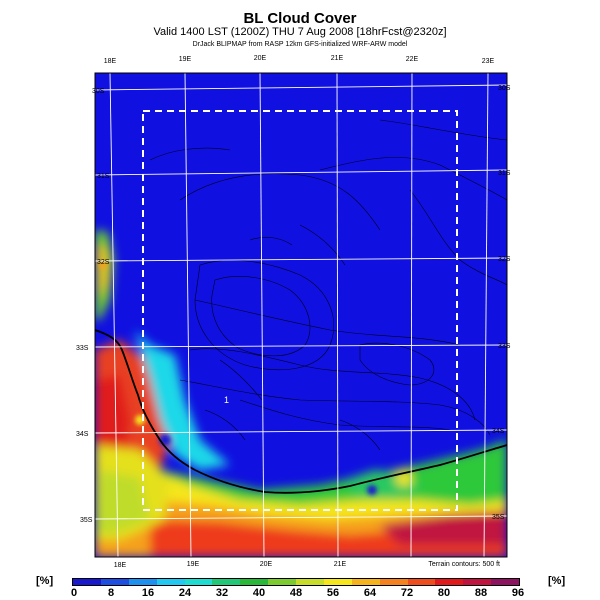 The width and height of the screenshot is (600, 600). What do you see at coordinates (222, 593) in the screenshot?
I see `colorbar-tick-label: 32` at bounding box center [222, 593].